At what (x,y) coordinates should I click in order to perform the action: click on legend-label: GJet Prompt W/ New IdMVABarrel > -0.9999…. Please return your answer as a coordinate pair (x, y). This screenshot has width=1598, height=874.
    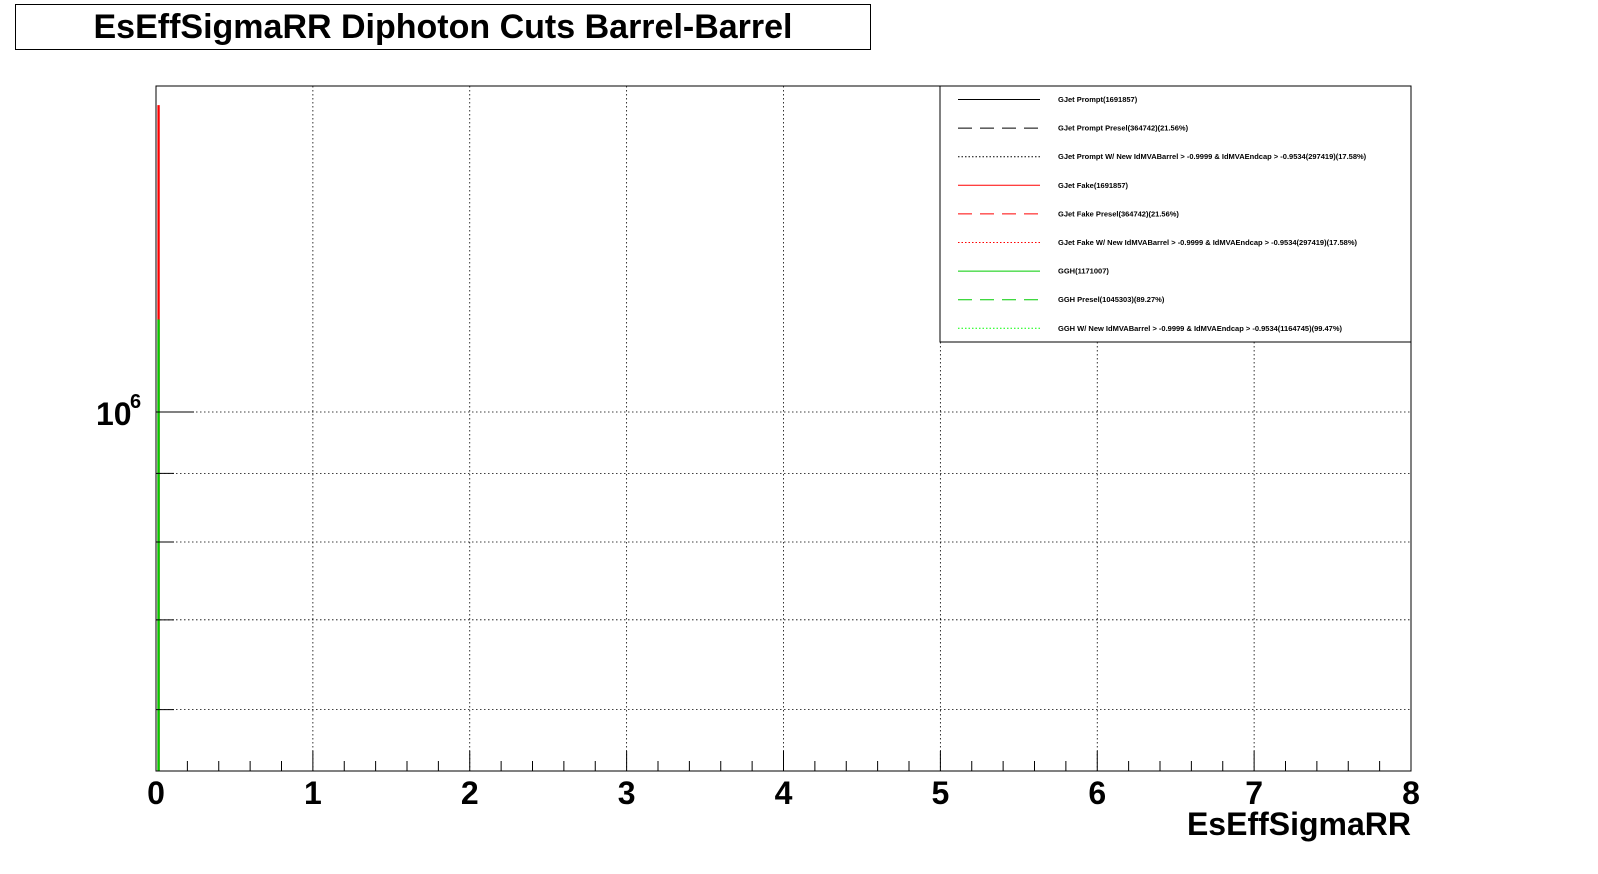
    Looking at the image, I should click on (1212, 156).